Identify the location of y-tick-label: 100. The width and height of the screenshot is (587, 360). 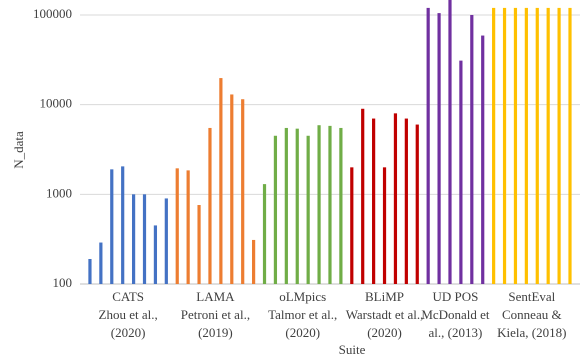
(63, 282).